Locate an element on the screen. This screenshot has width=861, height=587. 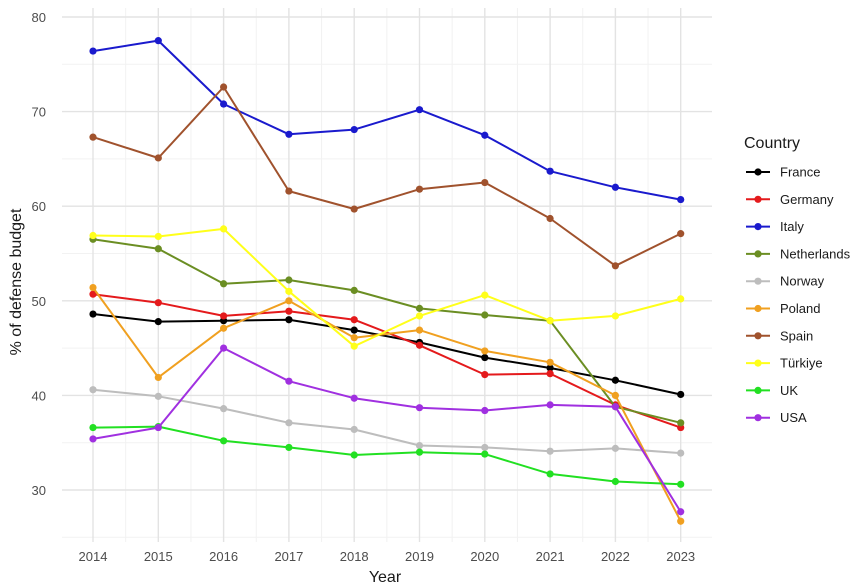
legend-item: Spain is located at coordinates (779, 335).